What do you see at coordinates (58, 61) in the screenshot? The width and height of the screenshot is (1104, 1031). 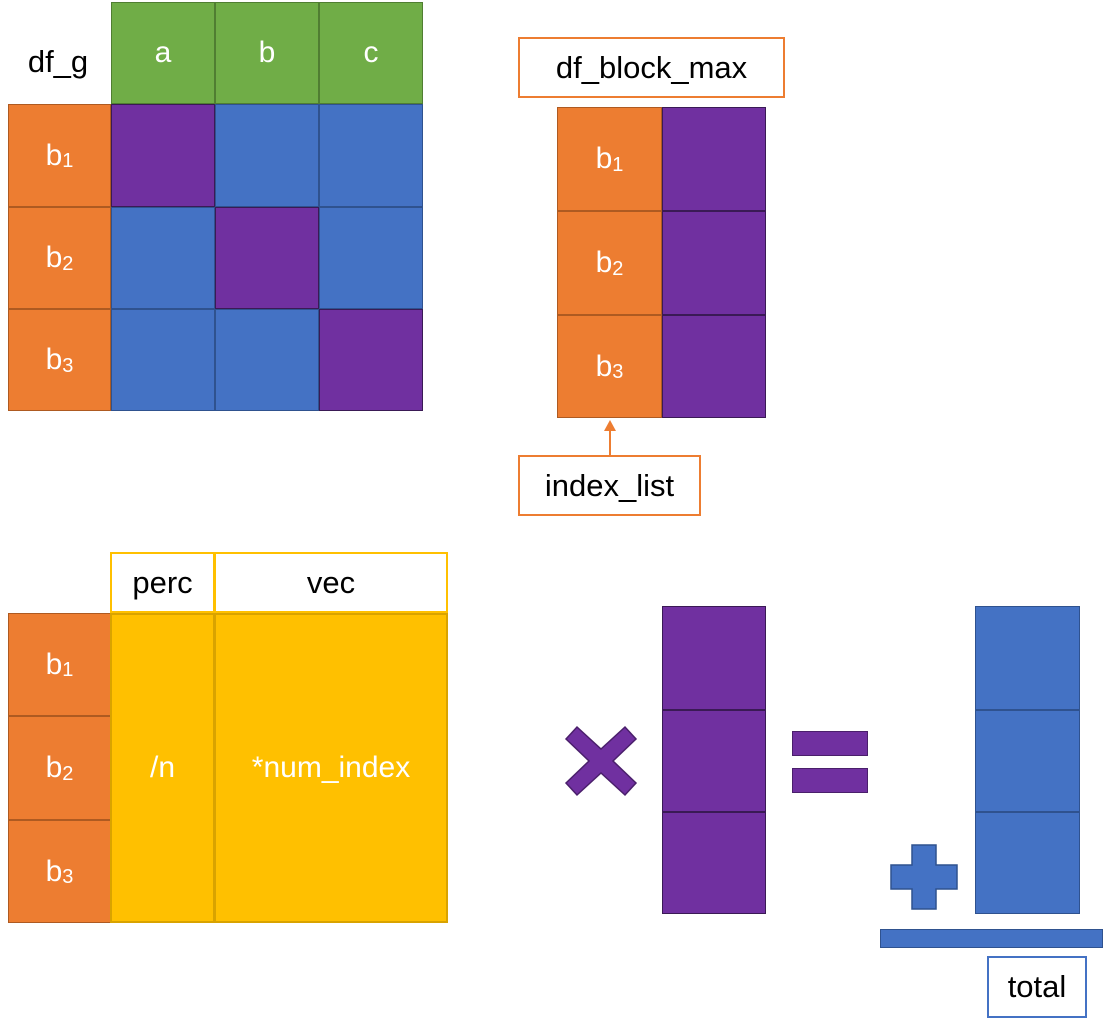 I see `df-g-title: df_g` at bounding box center [58, 61].